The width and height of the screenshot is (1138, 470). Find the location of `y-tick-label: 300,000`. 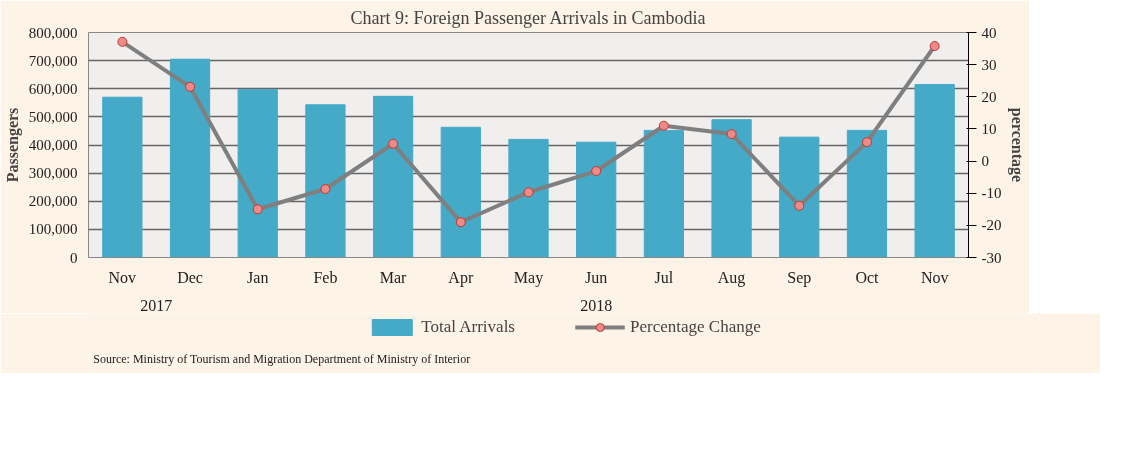

y-tick-label: 300,000 is located at coordinates (53, 173).